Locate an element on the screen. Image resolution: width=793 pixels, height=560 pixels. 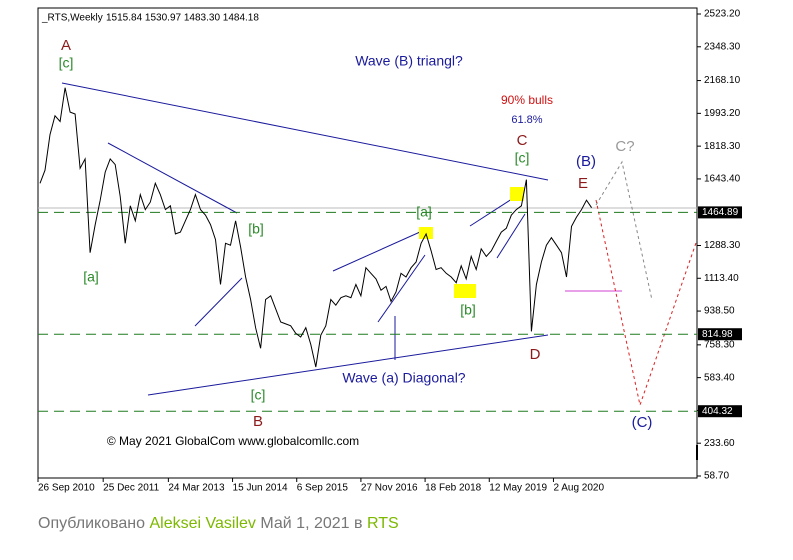
annotation: C is located at coordinates (522, 140).